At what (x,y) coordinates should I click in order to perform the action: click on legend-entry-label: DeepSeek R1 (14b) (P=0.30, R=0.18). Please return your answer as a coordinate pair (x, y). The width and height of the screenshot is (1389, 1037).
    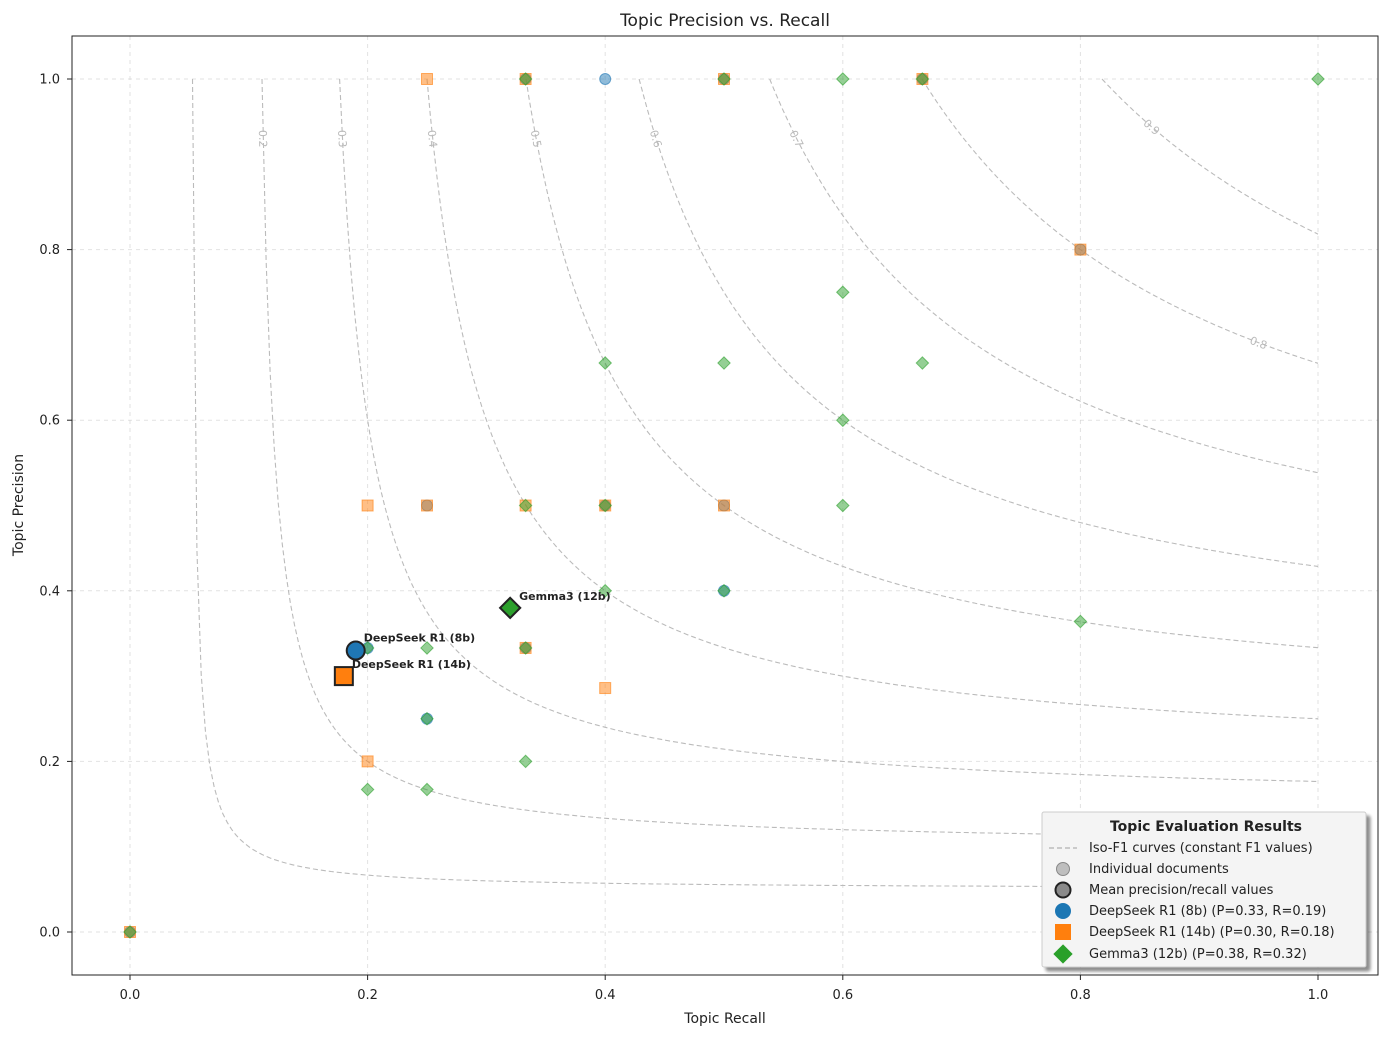
    Looking at the image, I should click on (1212, 932).